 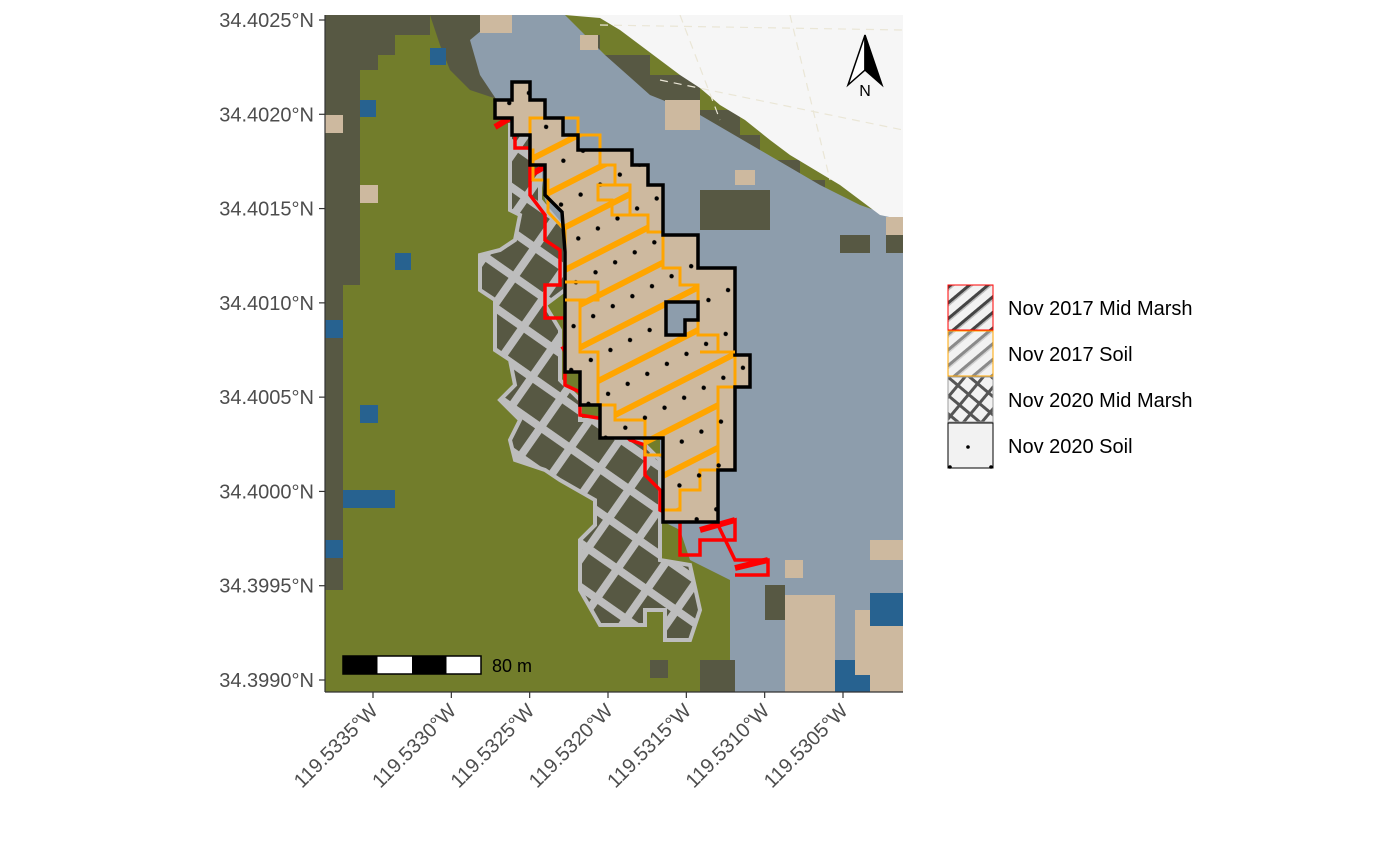 I want to click on y-tick-label: 34.4025°N, so click(x=266, y=21).